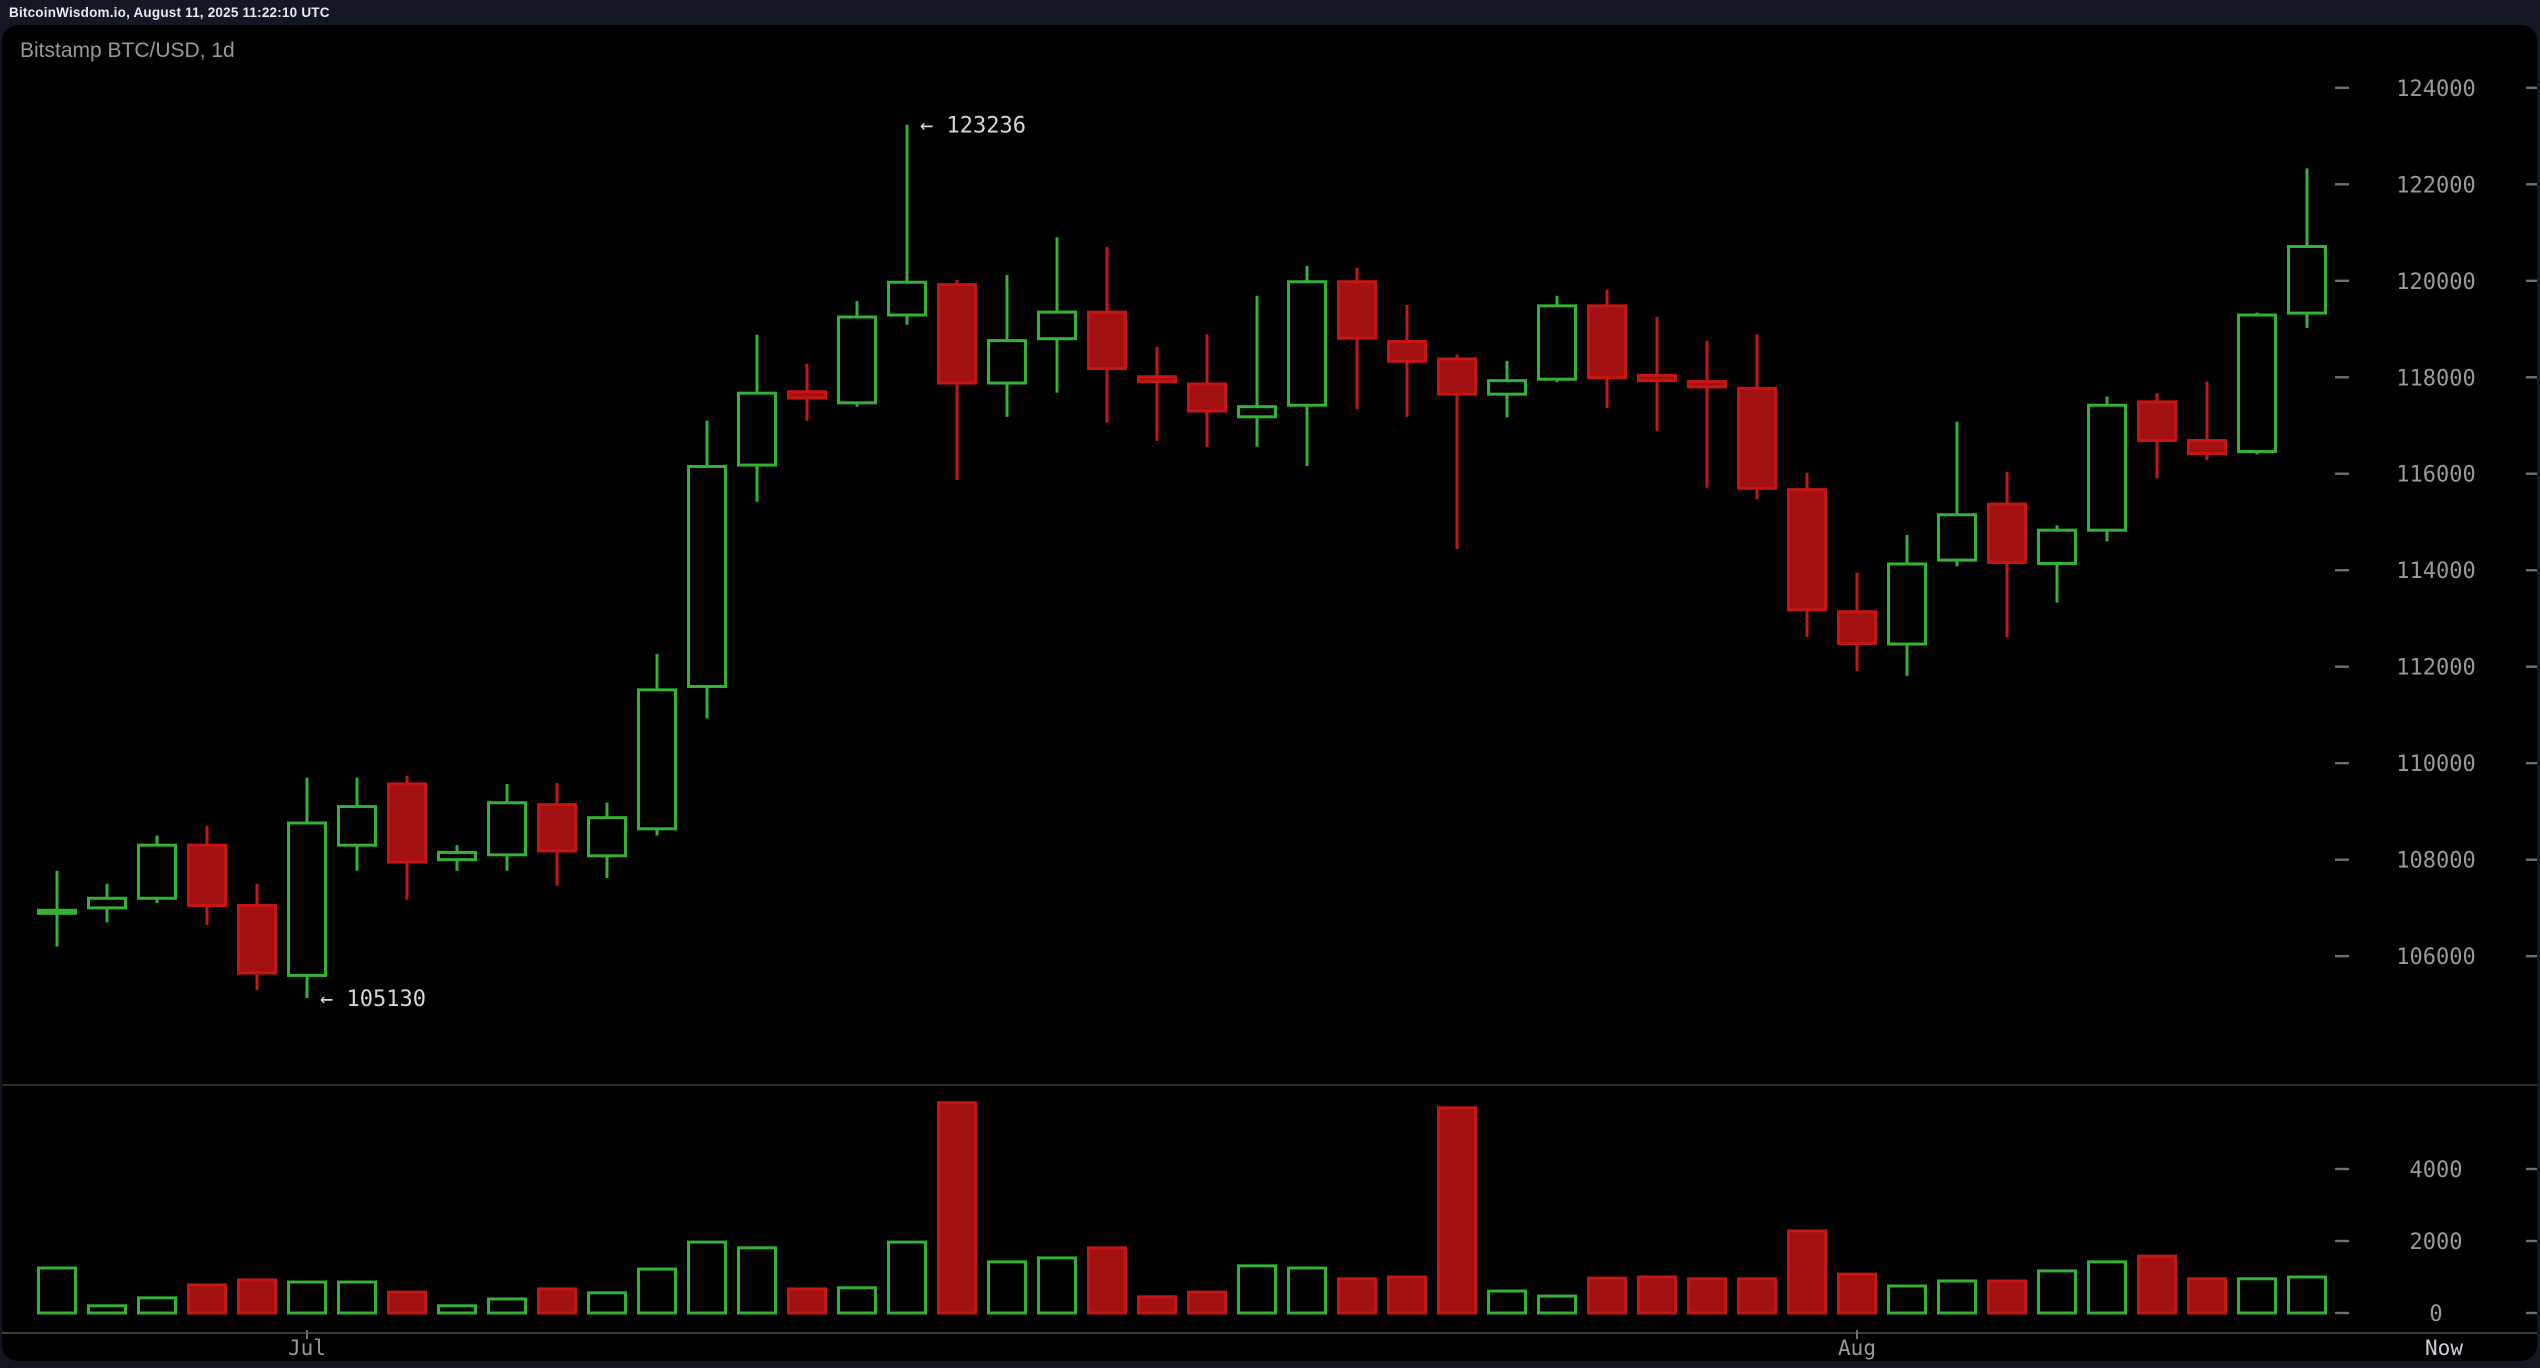  What do you see at coordinates (373, 999) in the screenshot?
I see `price-annotation: ← 105130` at bounding box center [373, 999].